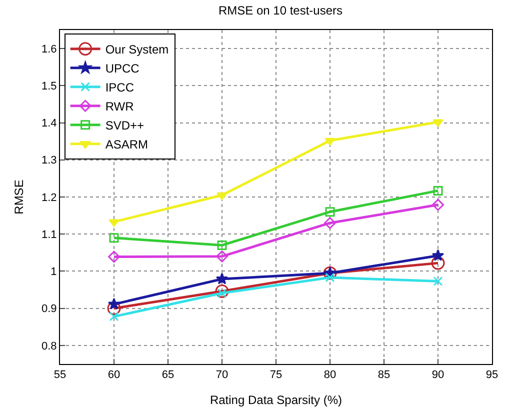 The height and width of the screenshot is (417, 510). What do you see at coordinates (19, 197) in the screenshot?
I see `y-axis-title: RMSE` at bounding box center [19, 197].